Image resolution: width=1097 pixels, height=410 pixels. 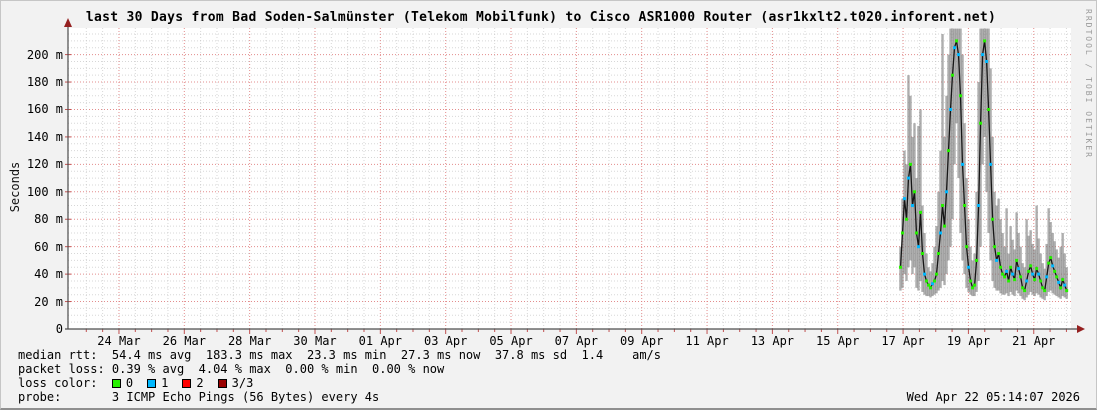 What do you see at coordinates (44, 54) in the screenshot?
I see `y-tick-label: 200 m` at bounding box center [44, 54].